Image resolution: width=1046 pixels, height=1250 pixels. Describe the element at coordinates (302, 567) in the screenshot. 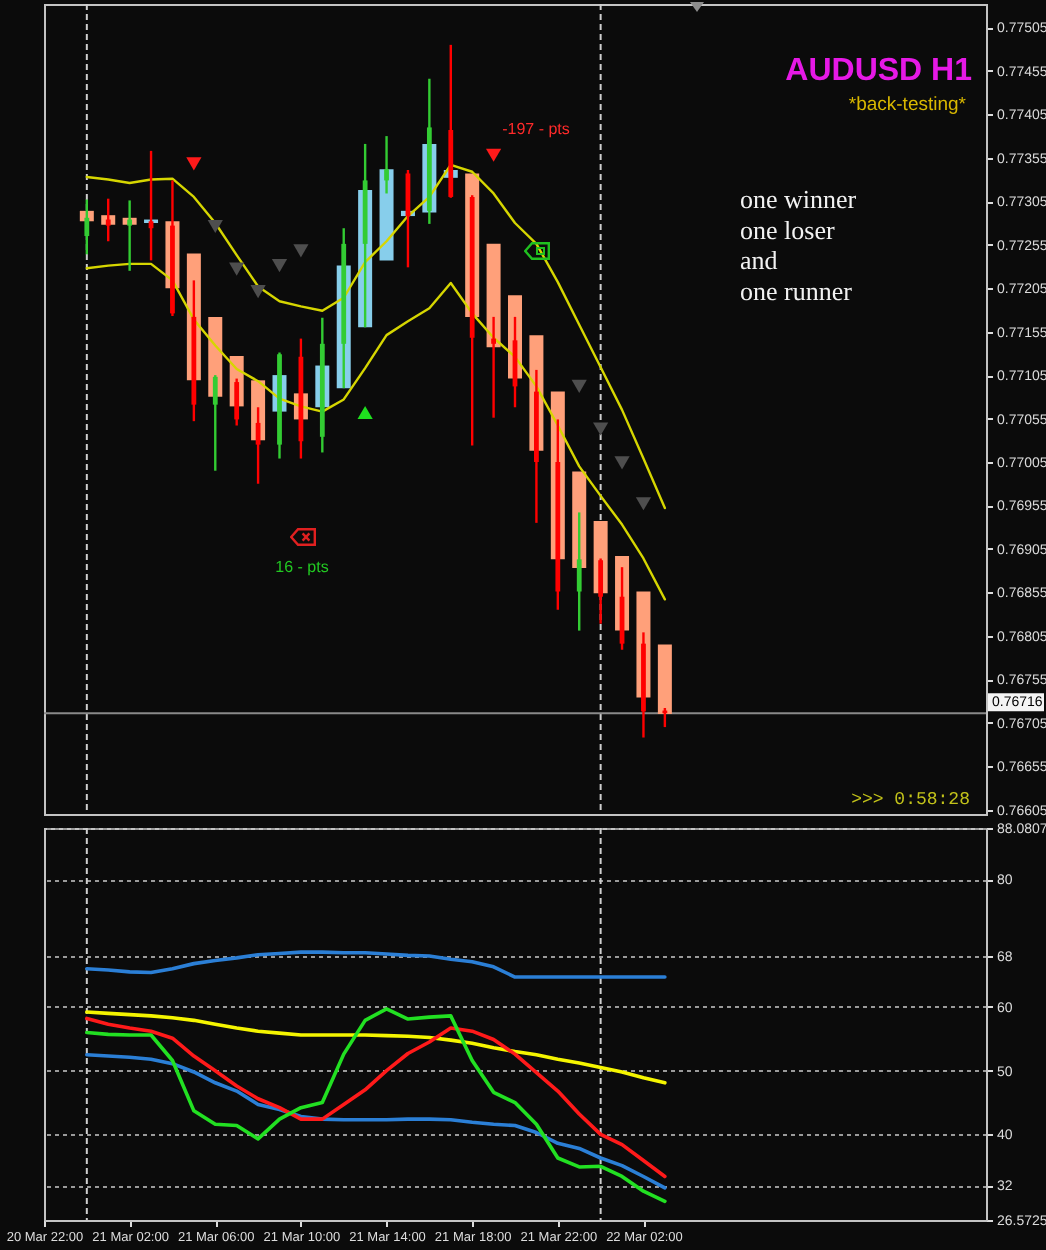

I see `annotation: 16 - pts` at that location.